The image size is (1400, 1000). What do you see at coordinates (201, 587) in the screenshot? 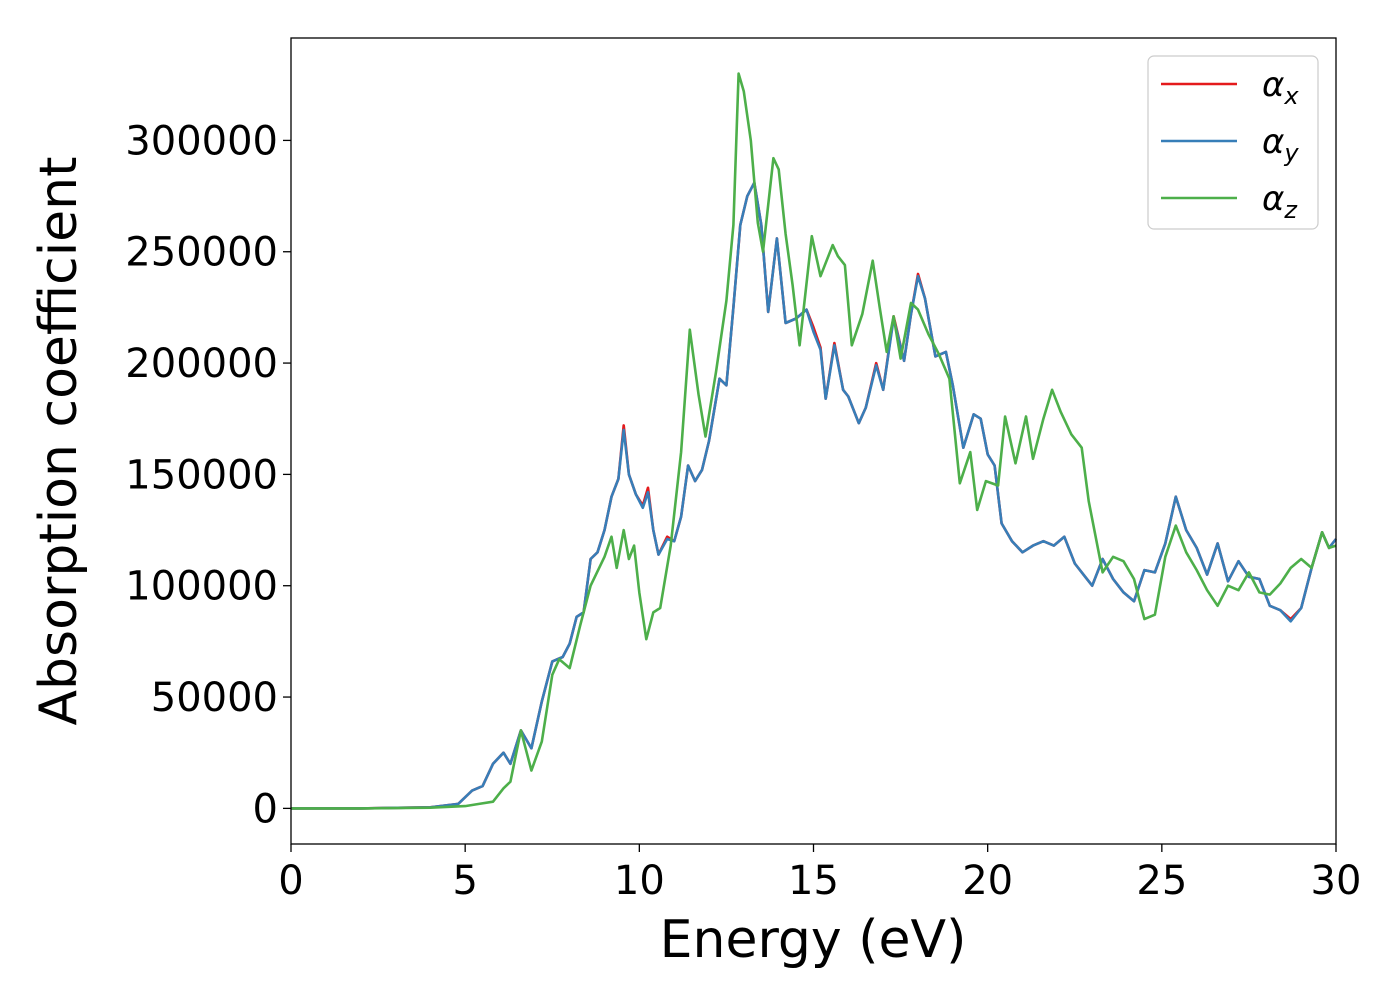
I see `y-tick-label: 100000` at bounding box center [201, 587].